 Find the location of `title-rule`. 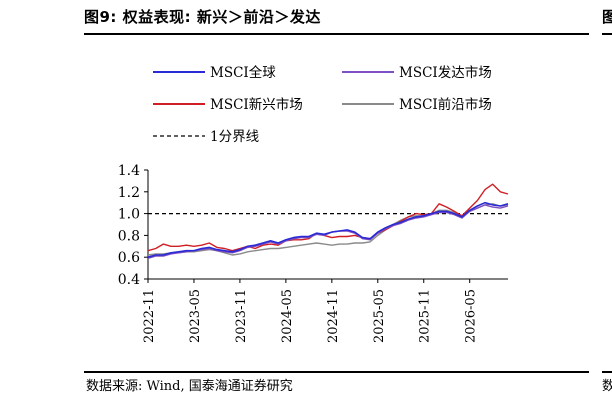

title-rule is located at coordinates (336, 34).